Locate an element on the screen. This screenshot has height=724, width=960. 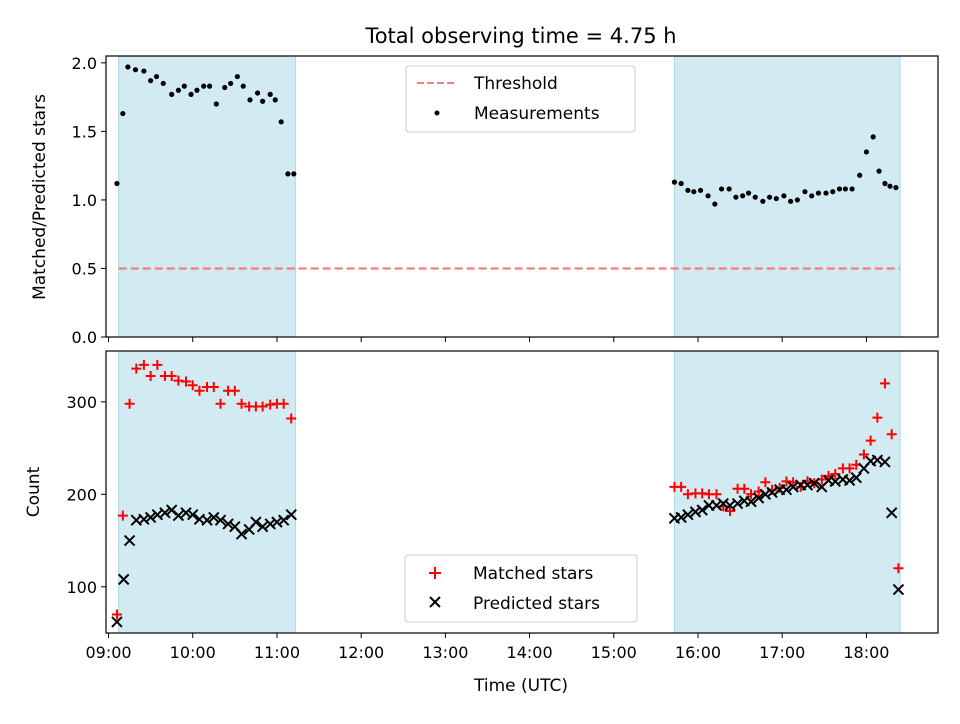
top-y-label: Matched/Predicted stars is located at coordinates (40, 197).